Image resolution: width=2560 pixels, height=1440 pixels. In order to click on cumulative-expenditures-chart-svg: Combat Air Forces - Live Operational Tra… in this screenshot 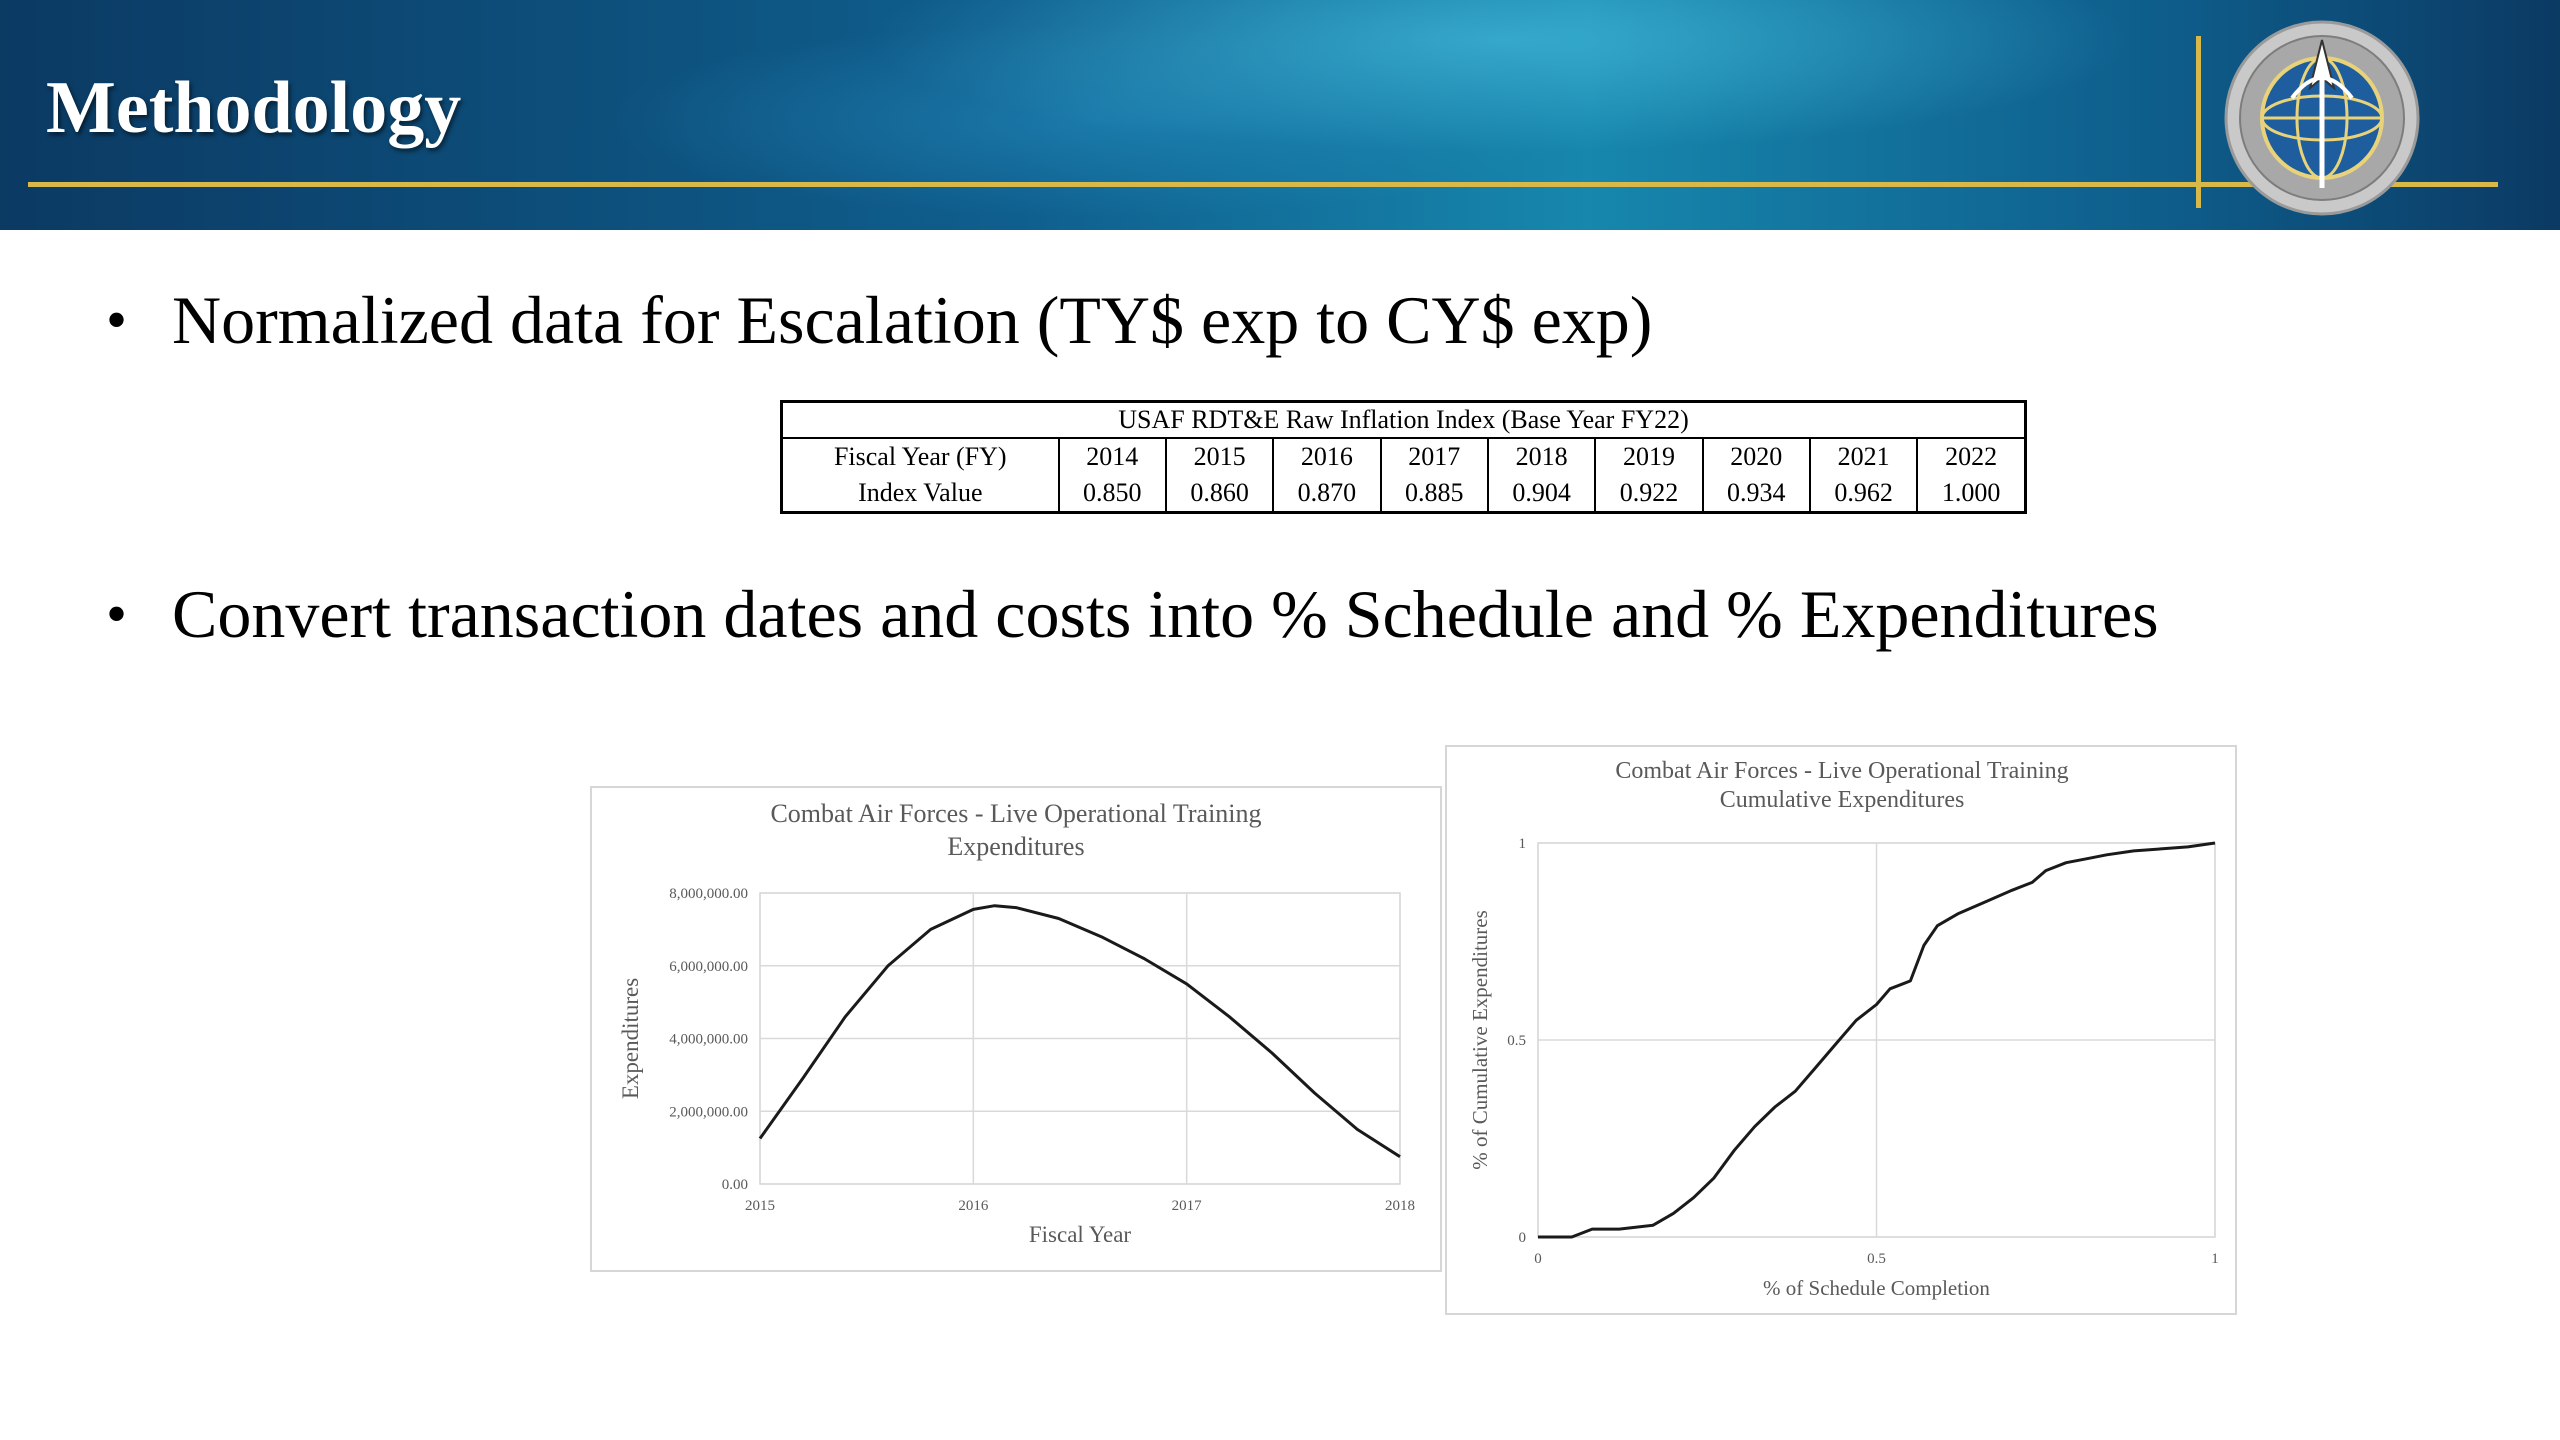, I will do `click(1843, 1029)`.